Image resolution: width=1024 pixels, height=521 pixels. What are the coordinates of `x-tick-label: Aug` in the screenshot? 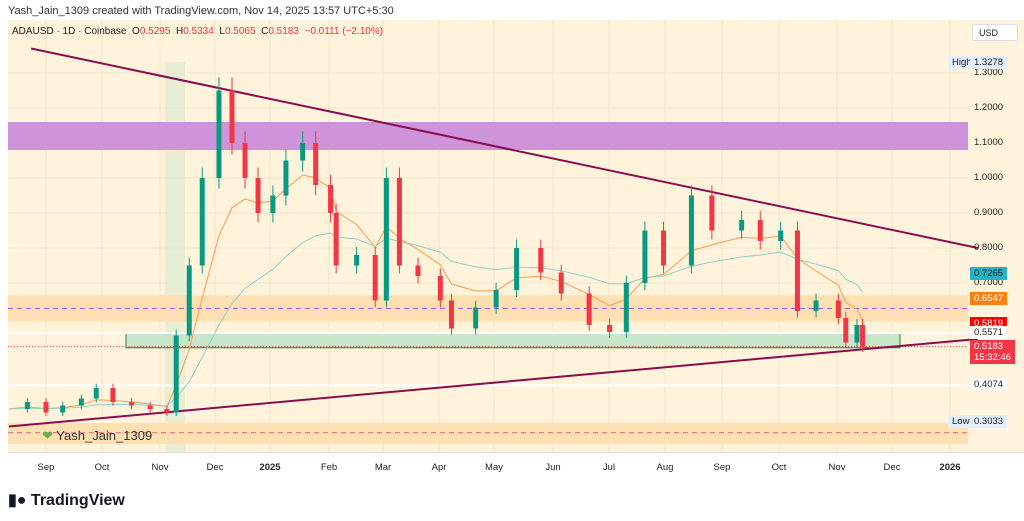 It's located at (665, 467).